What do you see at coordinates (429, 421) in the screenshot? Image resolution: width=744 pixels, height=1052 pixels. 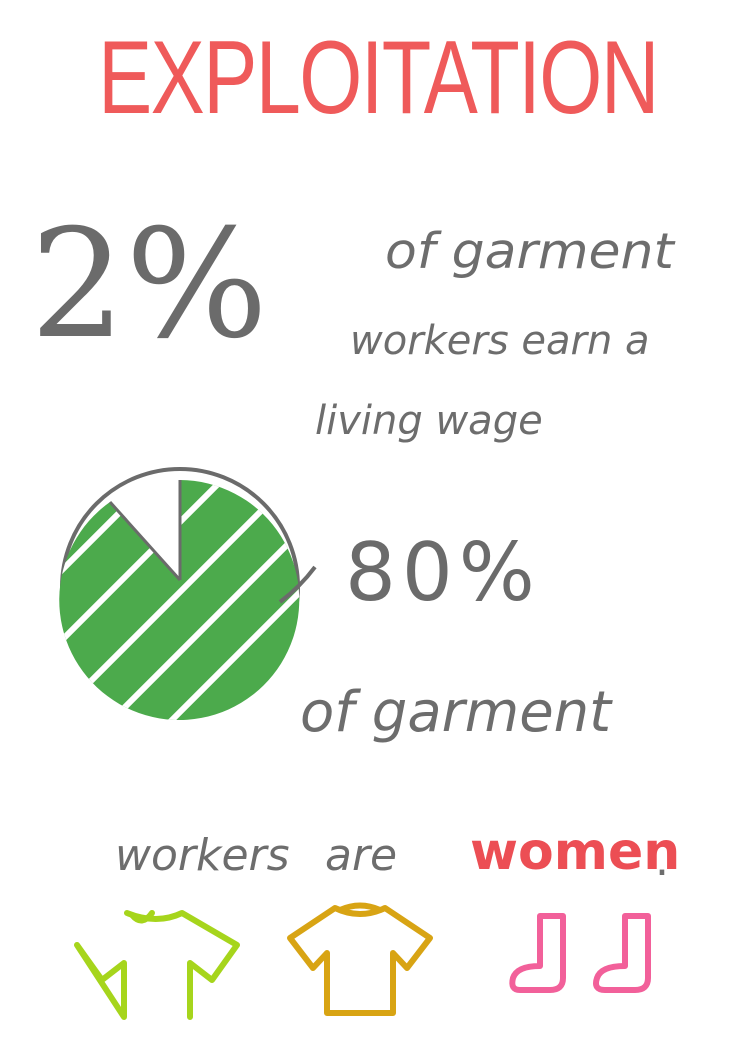 I see `stat-1-line-3: living wage` at bounding box center [429, 421].